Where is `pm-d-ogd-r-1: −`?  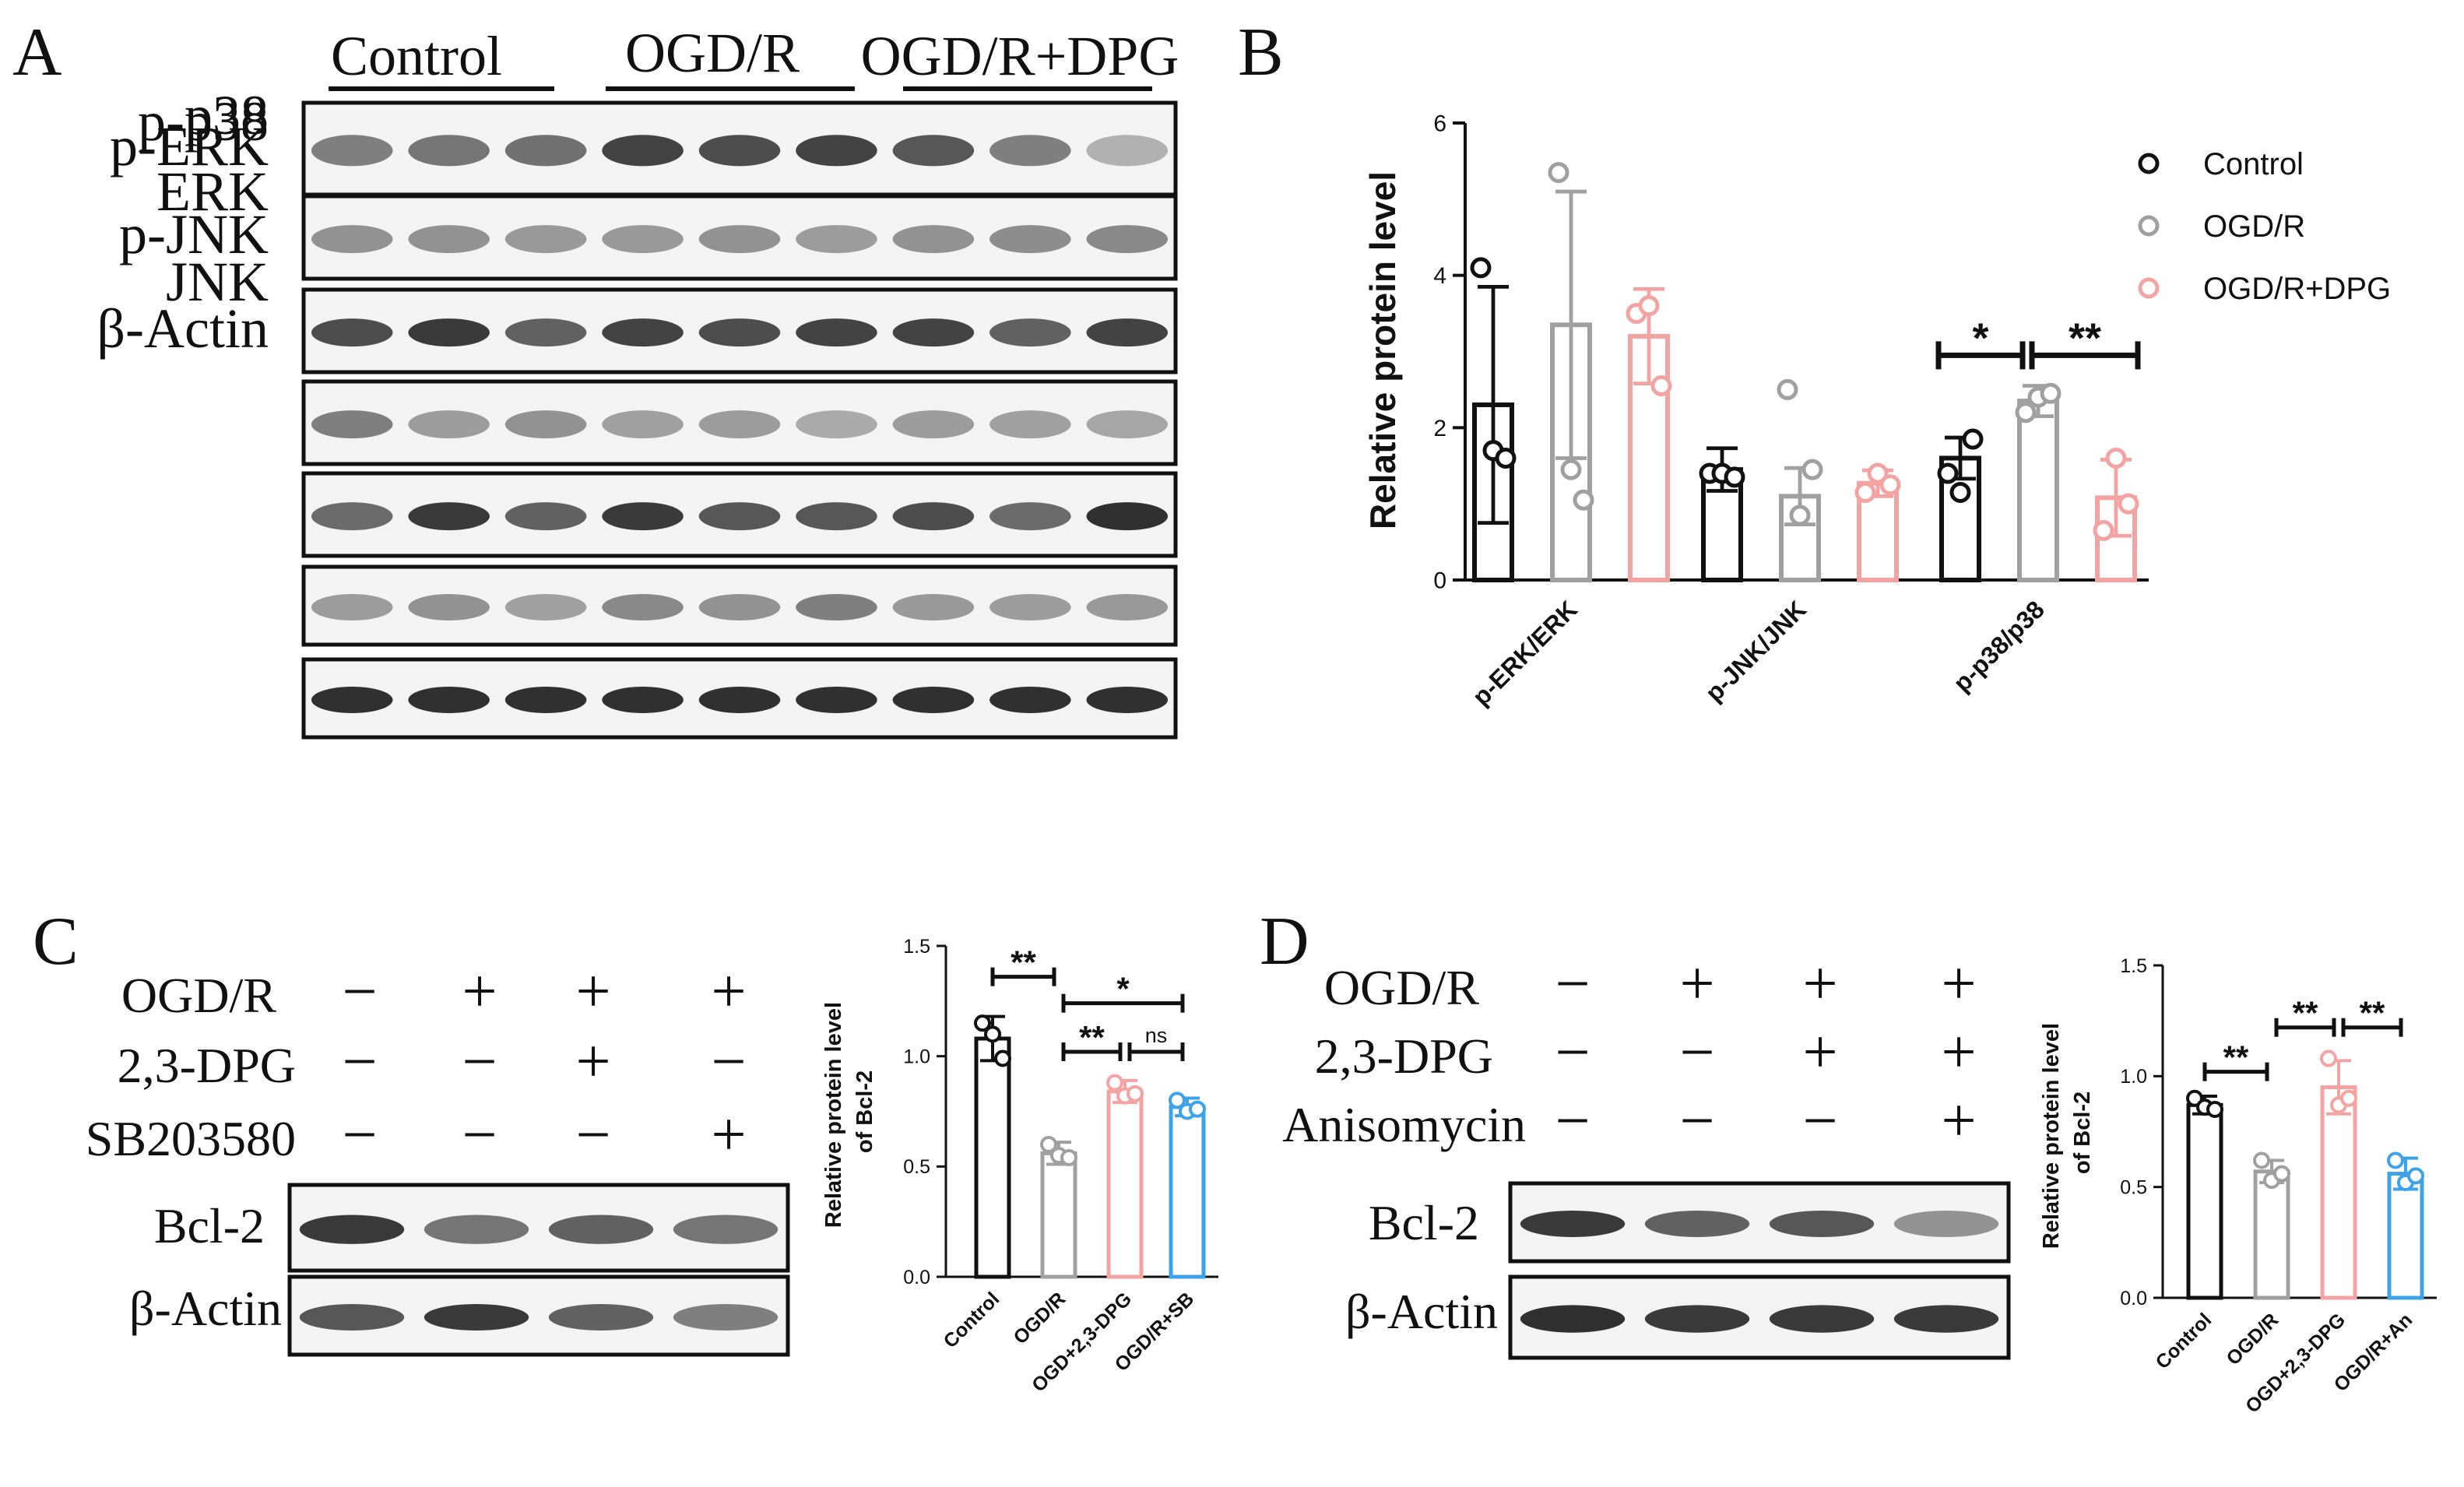 pm-d-ogd-r-1: − is located at coordinates (1572, 984).